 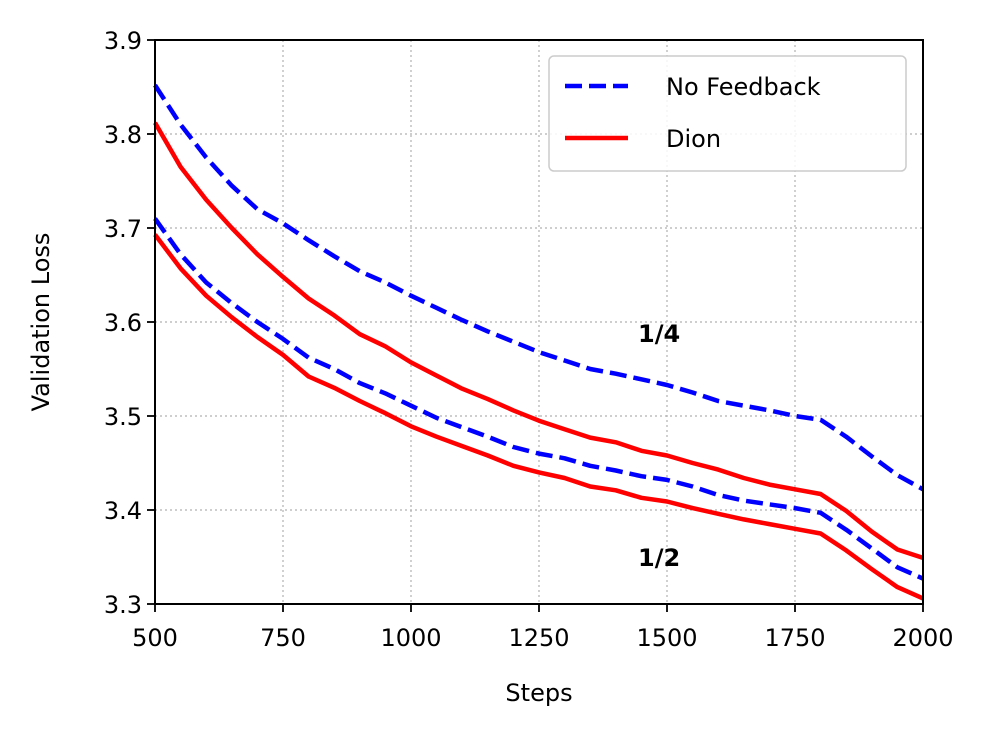 I want to click on x-tick-label: 500, so click(x=155, y=638).